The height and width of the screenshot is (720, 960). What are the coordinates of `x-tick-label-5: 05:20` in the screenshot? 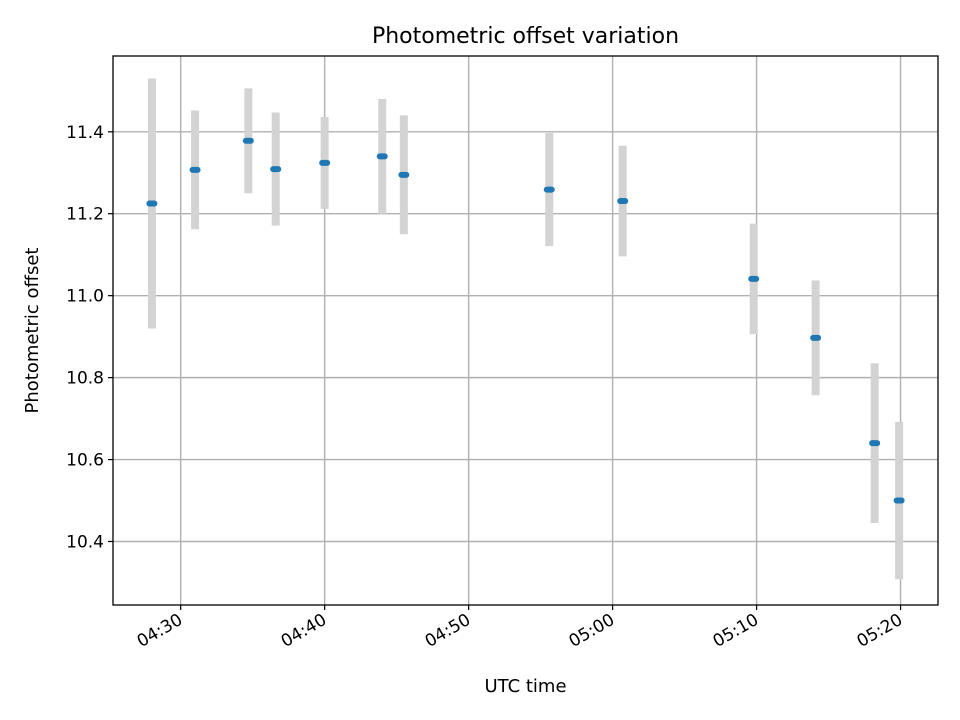 It's located at (880, 631).